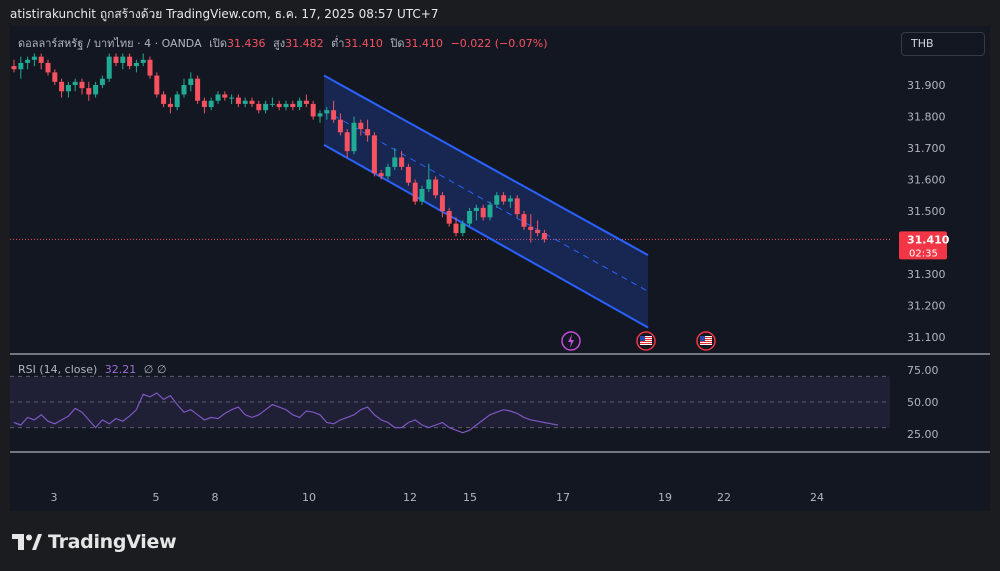 This screenshot has height=571, width=1000. Describe the element at coordinates (246, 43) in the screenshot. I see `open-value: 31.436` at that location.